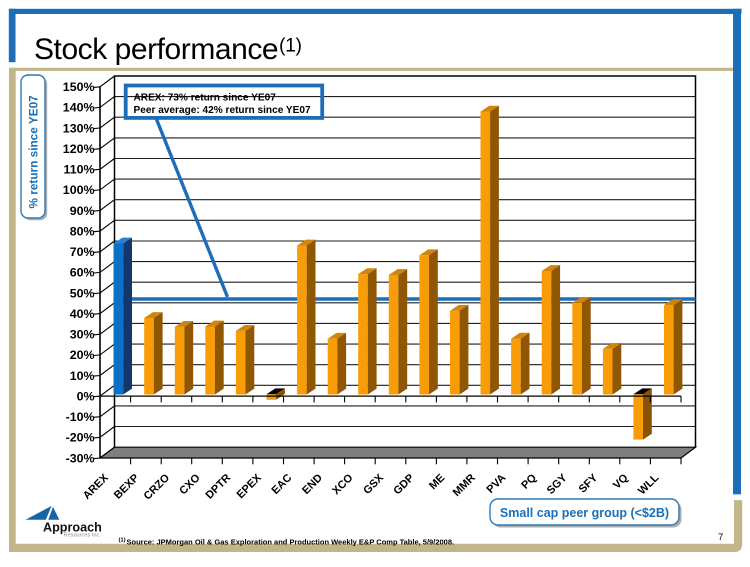  I want to click on svg-text: 150%, so click(79, 87).